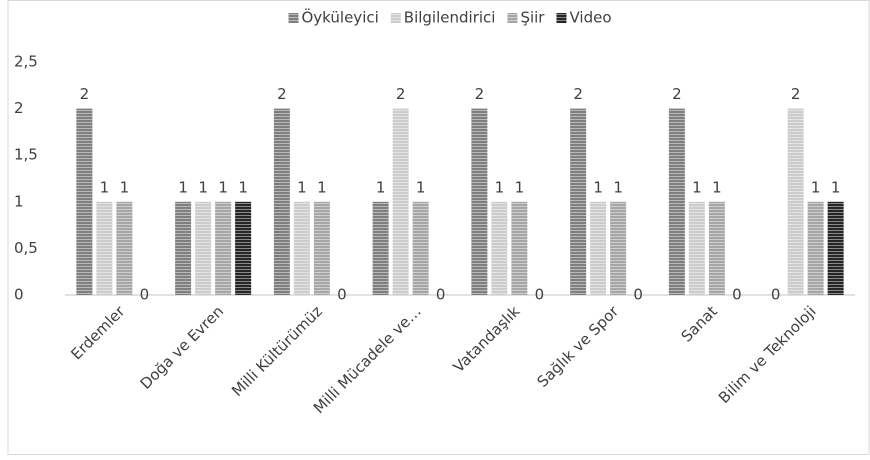 This screenshot has height=460, width=870. Describe the element at coordinates (277, 351) in the screenshot. I see `x-tick-label: Milli Kültürümüz` at that location.